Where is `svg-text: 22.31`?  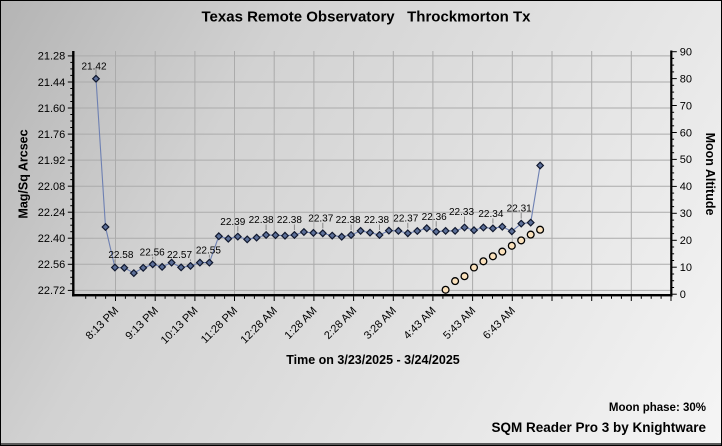 svg-text: 22.31 is located at coordinates (519, 208).